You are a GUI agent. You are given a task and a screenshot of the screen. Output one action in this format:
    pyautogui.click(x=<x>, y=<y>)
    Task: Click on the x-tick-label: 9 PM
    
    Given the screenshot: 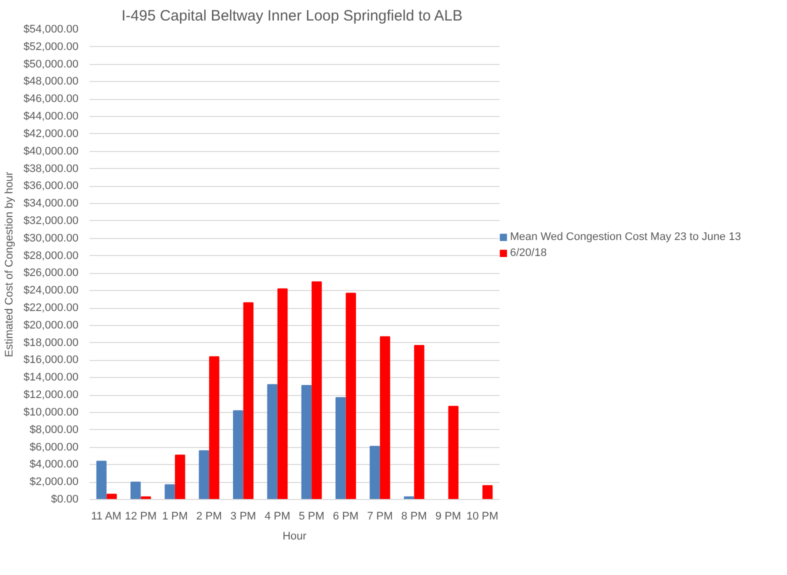 What is the action you would take?
    pyautogui.click(x=448, y=516)
    